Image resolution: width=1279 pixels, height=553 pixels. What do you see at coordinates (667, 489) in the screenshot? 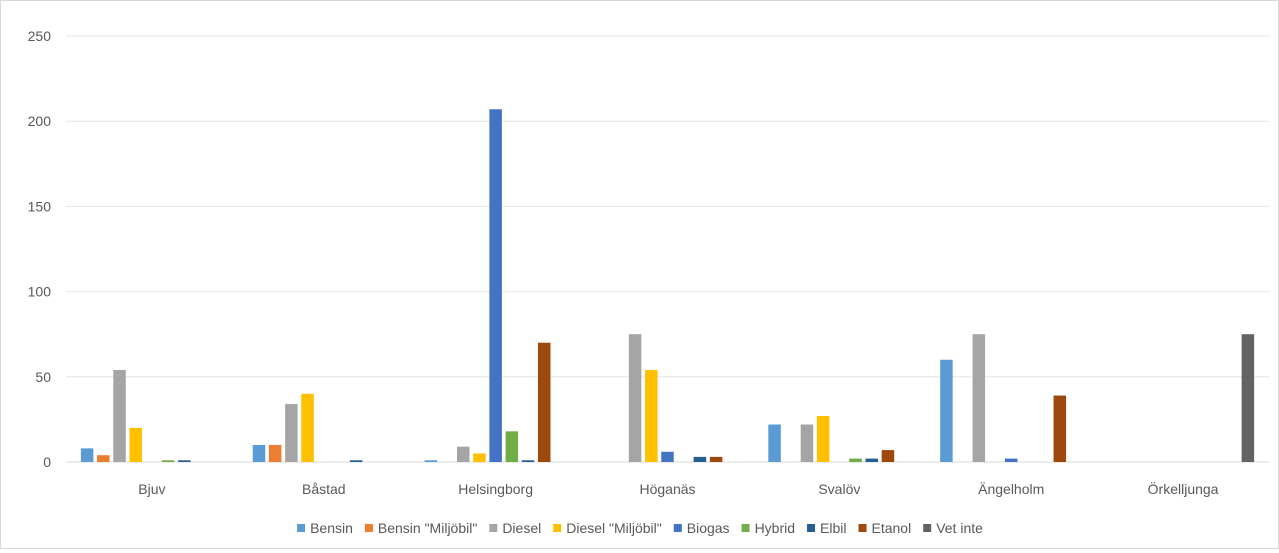
I see `x-tick-label: Höganäs` at bounding box center [667, 489].